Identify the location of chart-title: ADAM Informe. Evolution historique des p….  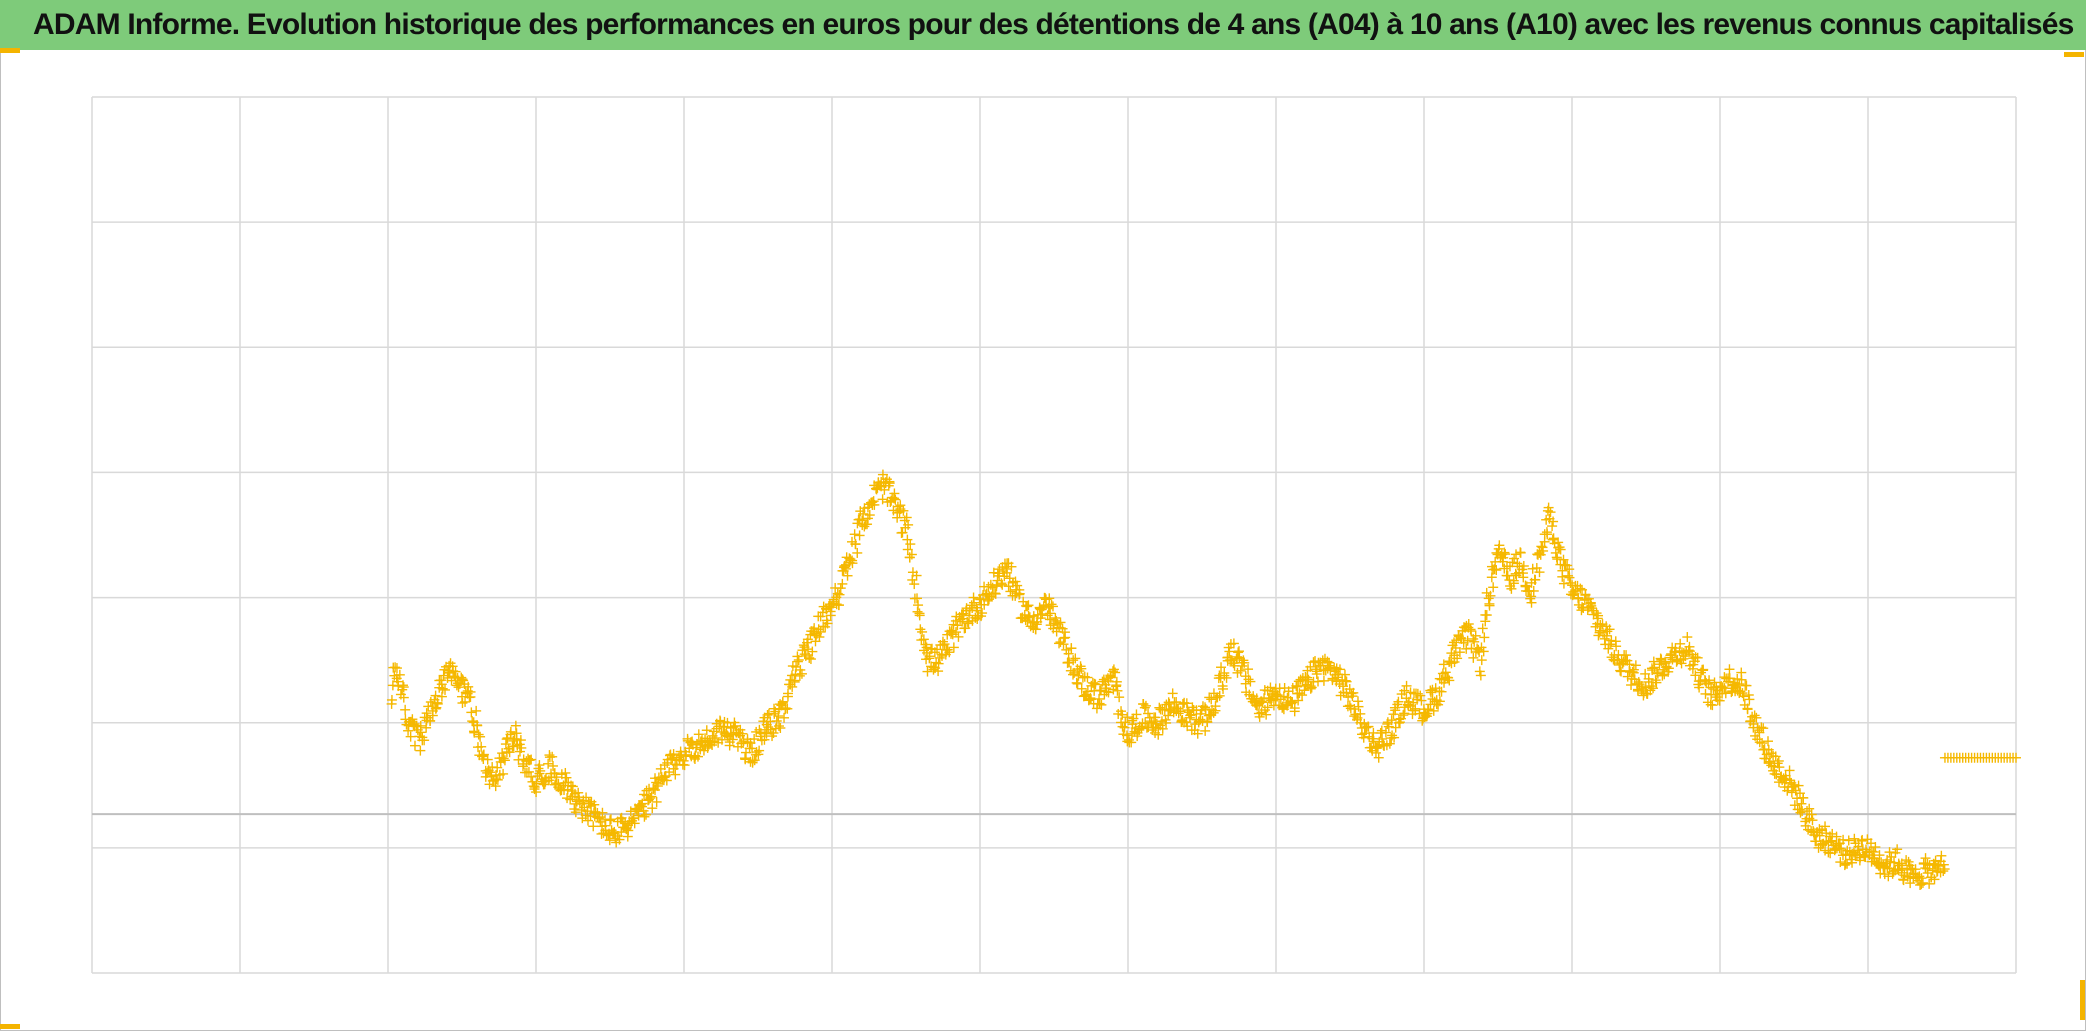
(1053, 24).